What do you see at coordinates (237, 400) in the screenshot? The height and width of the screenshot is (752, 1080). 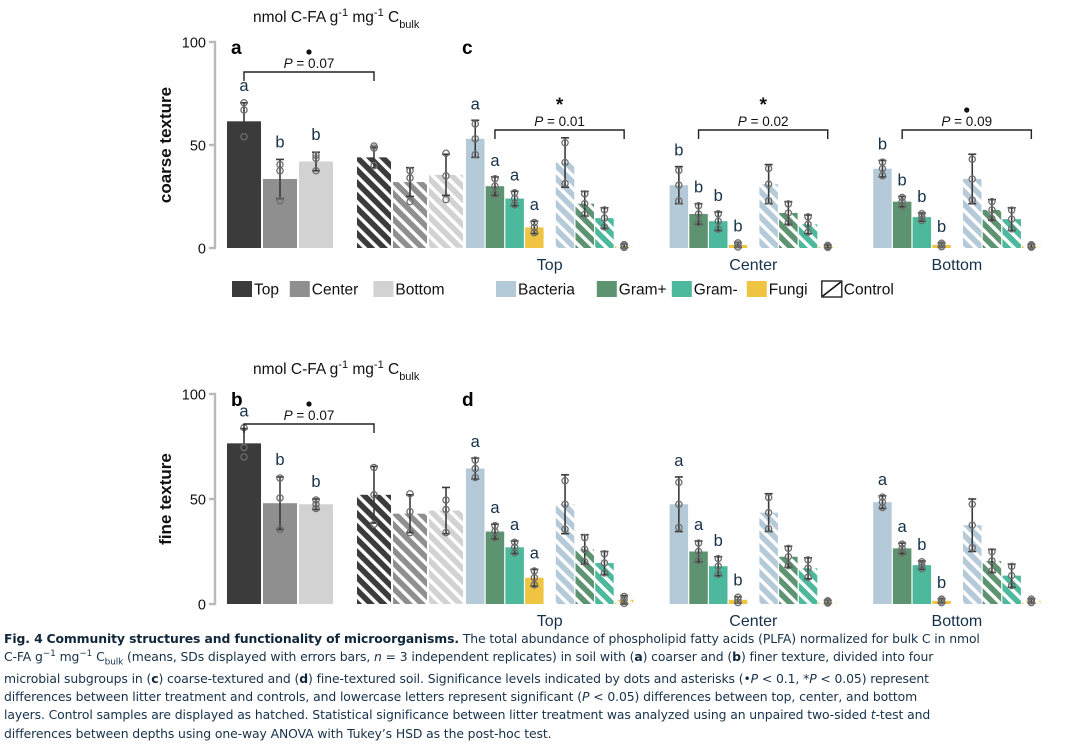 I see `panel-b-letter: b` at bounding box center [237, 400].